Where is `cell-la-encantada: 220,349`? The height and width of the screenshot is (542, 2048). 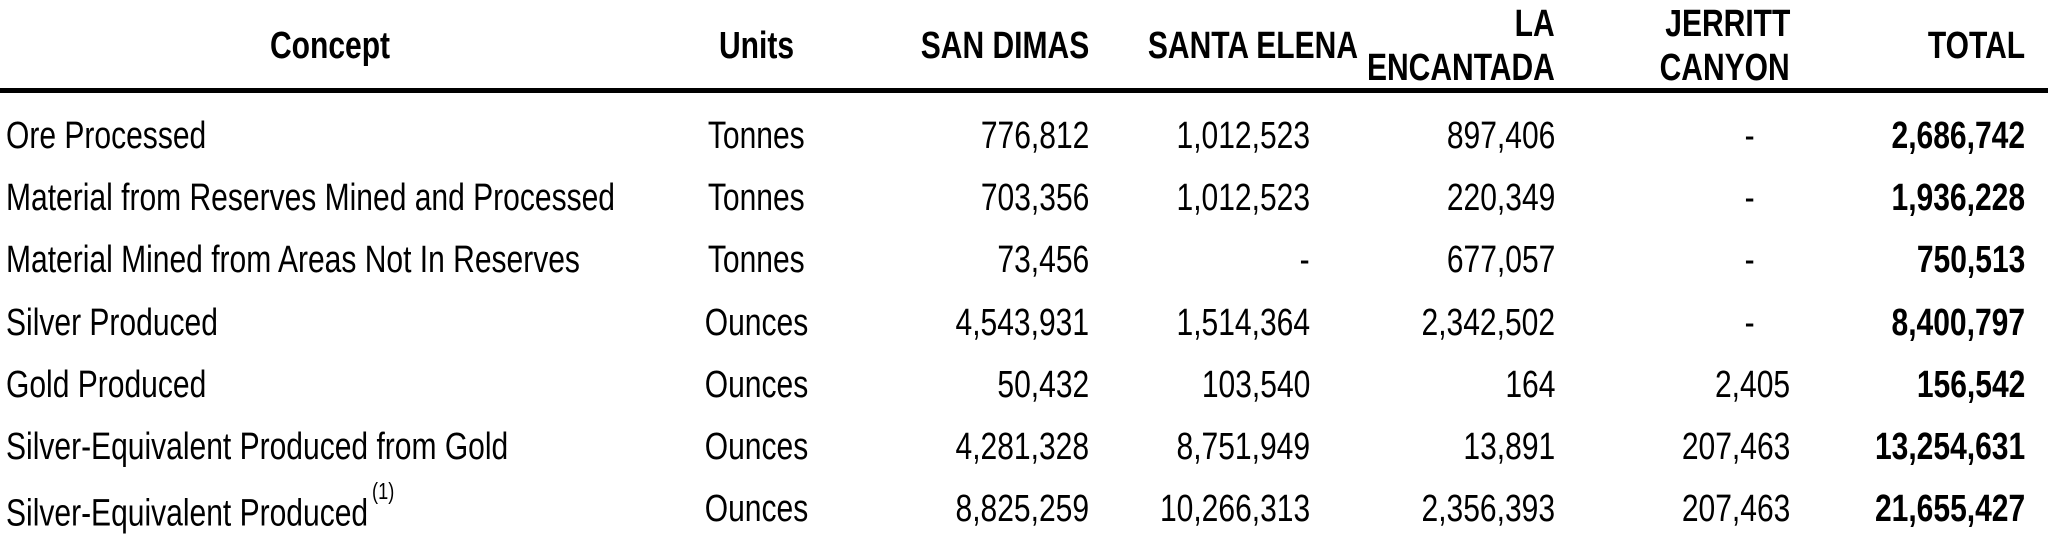 cell-la-encantada: 220,349 is located at coordinates (1500, 198).